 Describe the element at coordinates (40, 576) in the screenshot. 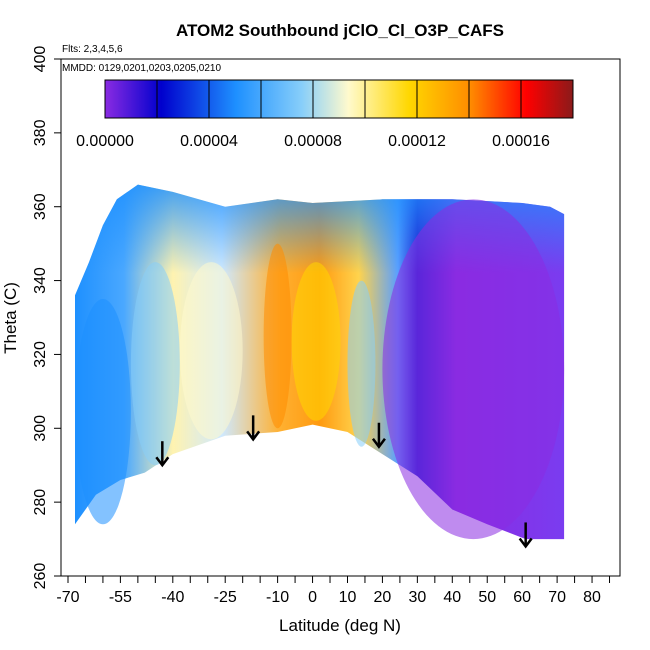

I see `y-tick-label: 260` at that location.